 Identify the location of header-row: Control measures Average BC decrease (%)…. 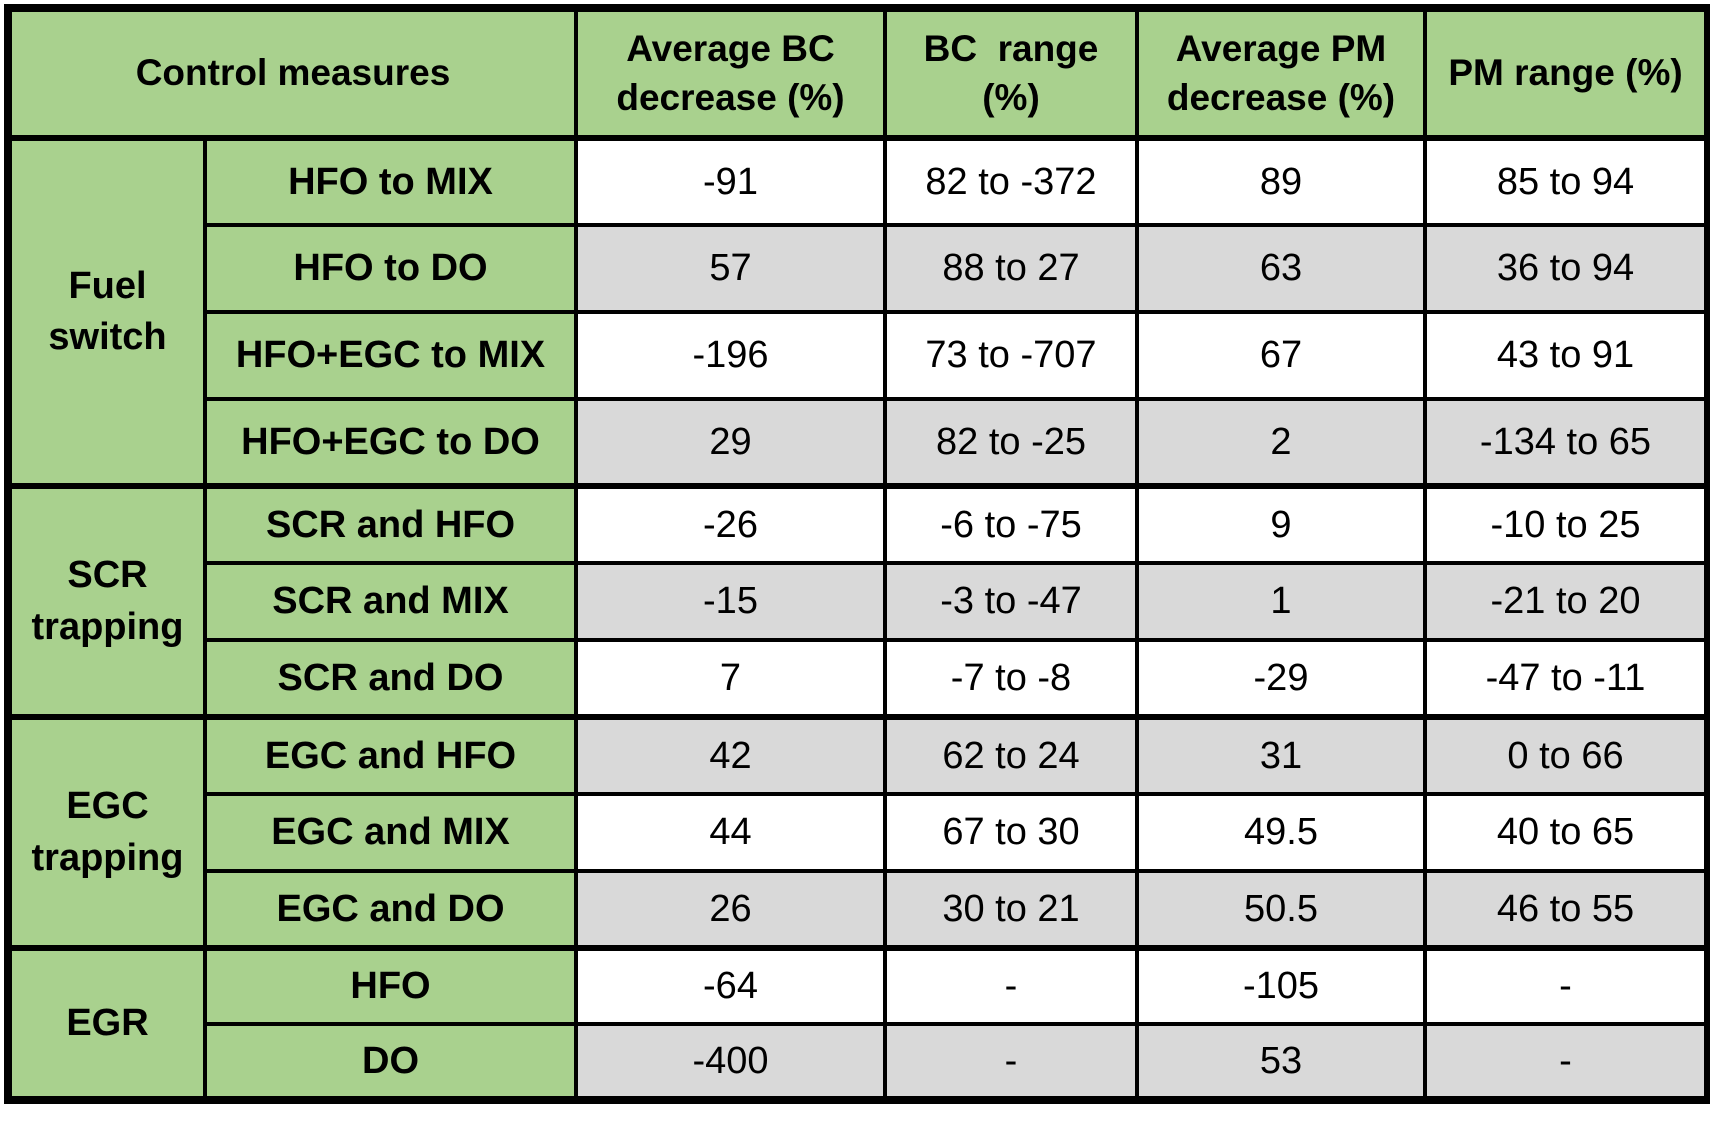
(858, 73).